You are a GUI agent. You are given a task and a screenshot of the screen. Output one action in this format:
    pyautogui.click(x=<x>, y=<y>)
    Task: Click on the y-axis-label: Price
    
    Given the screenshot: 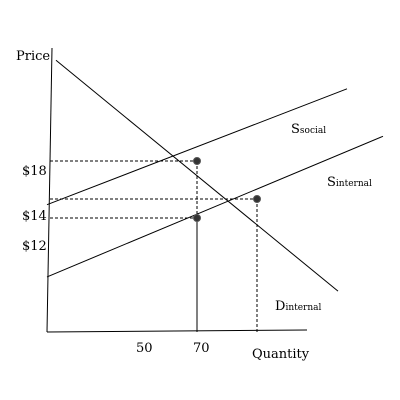 What is the action you would take?
    pyautogui.click(x=33, y=56)
    